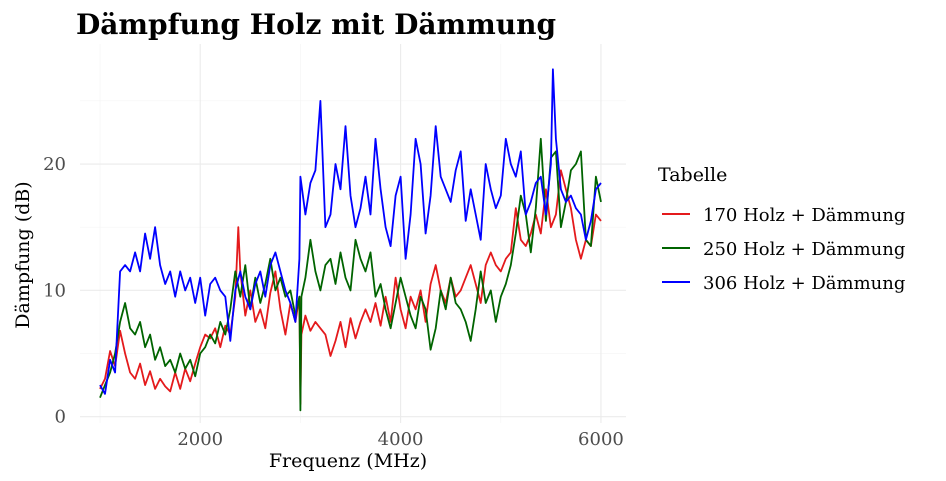 The image size is (946, 481). I want to click on legend-item-170: 170 Holz + Dämmung, so click(783, 215).